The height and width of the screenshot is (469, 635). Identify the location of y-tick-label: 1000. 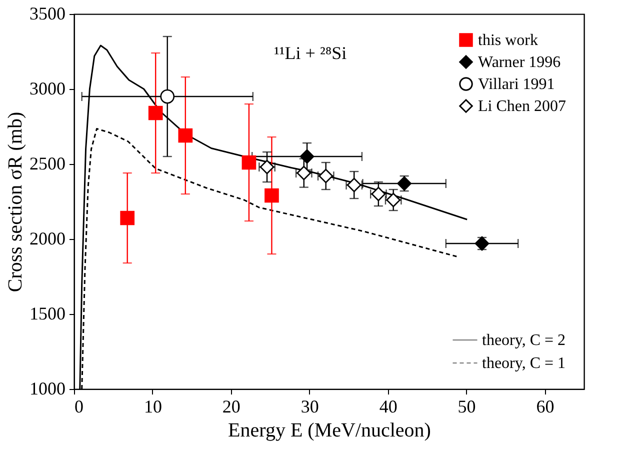
(48, 388).